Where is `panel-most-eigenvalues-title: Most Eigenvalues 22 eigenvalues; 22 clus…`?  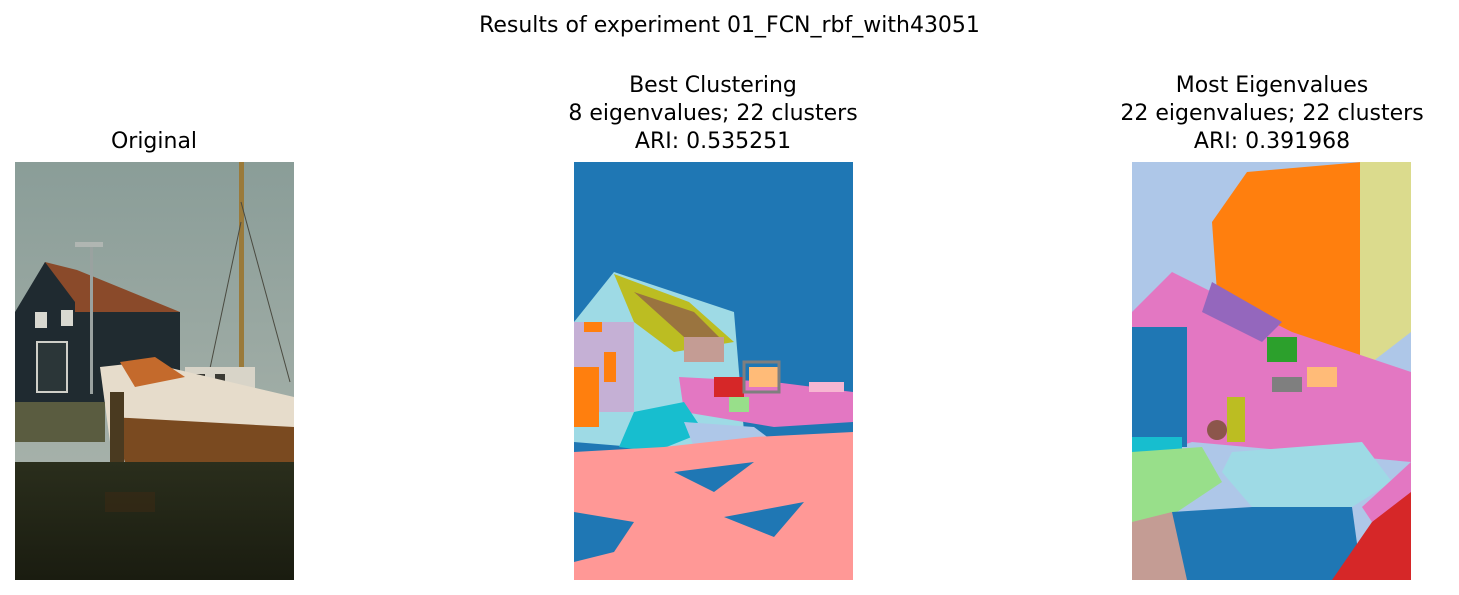
panel-most-eigenvalues-title: Most Eigenvalues 22 eigenvalues; 22 clus… is located at coordinates (1260, 114).